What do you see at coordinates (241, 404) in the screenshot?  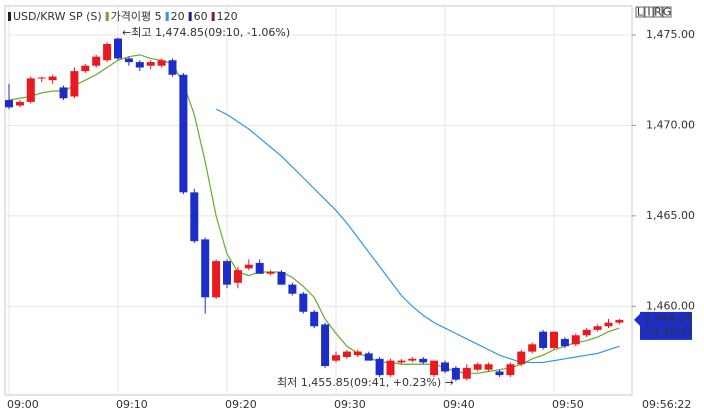 I see `x-tick-label: 09:20` at bounding box center [241, 404].